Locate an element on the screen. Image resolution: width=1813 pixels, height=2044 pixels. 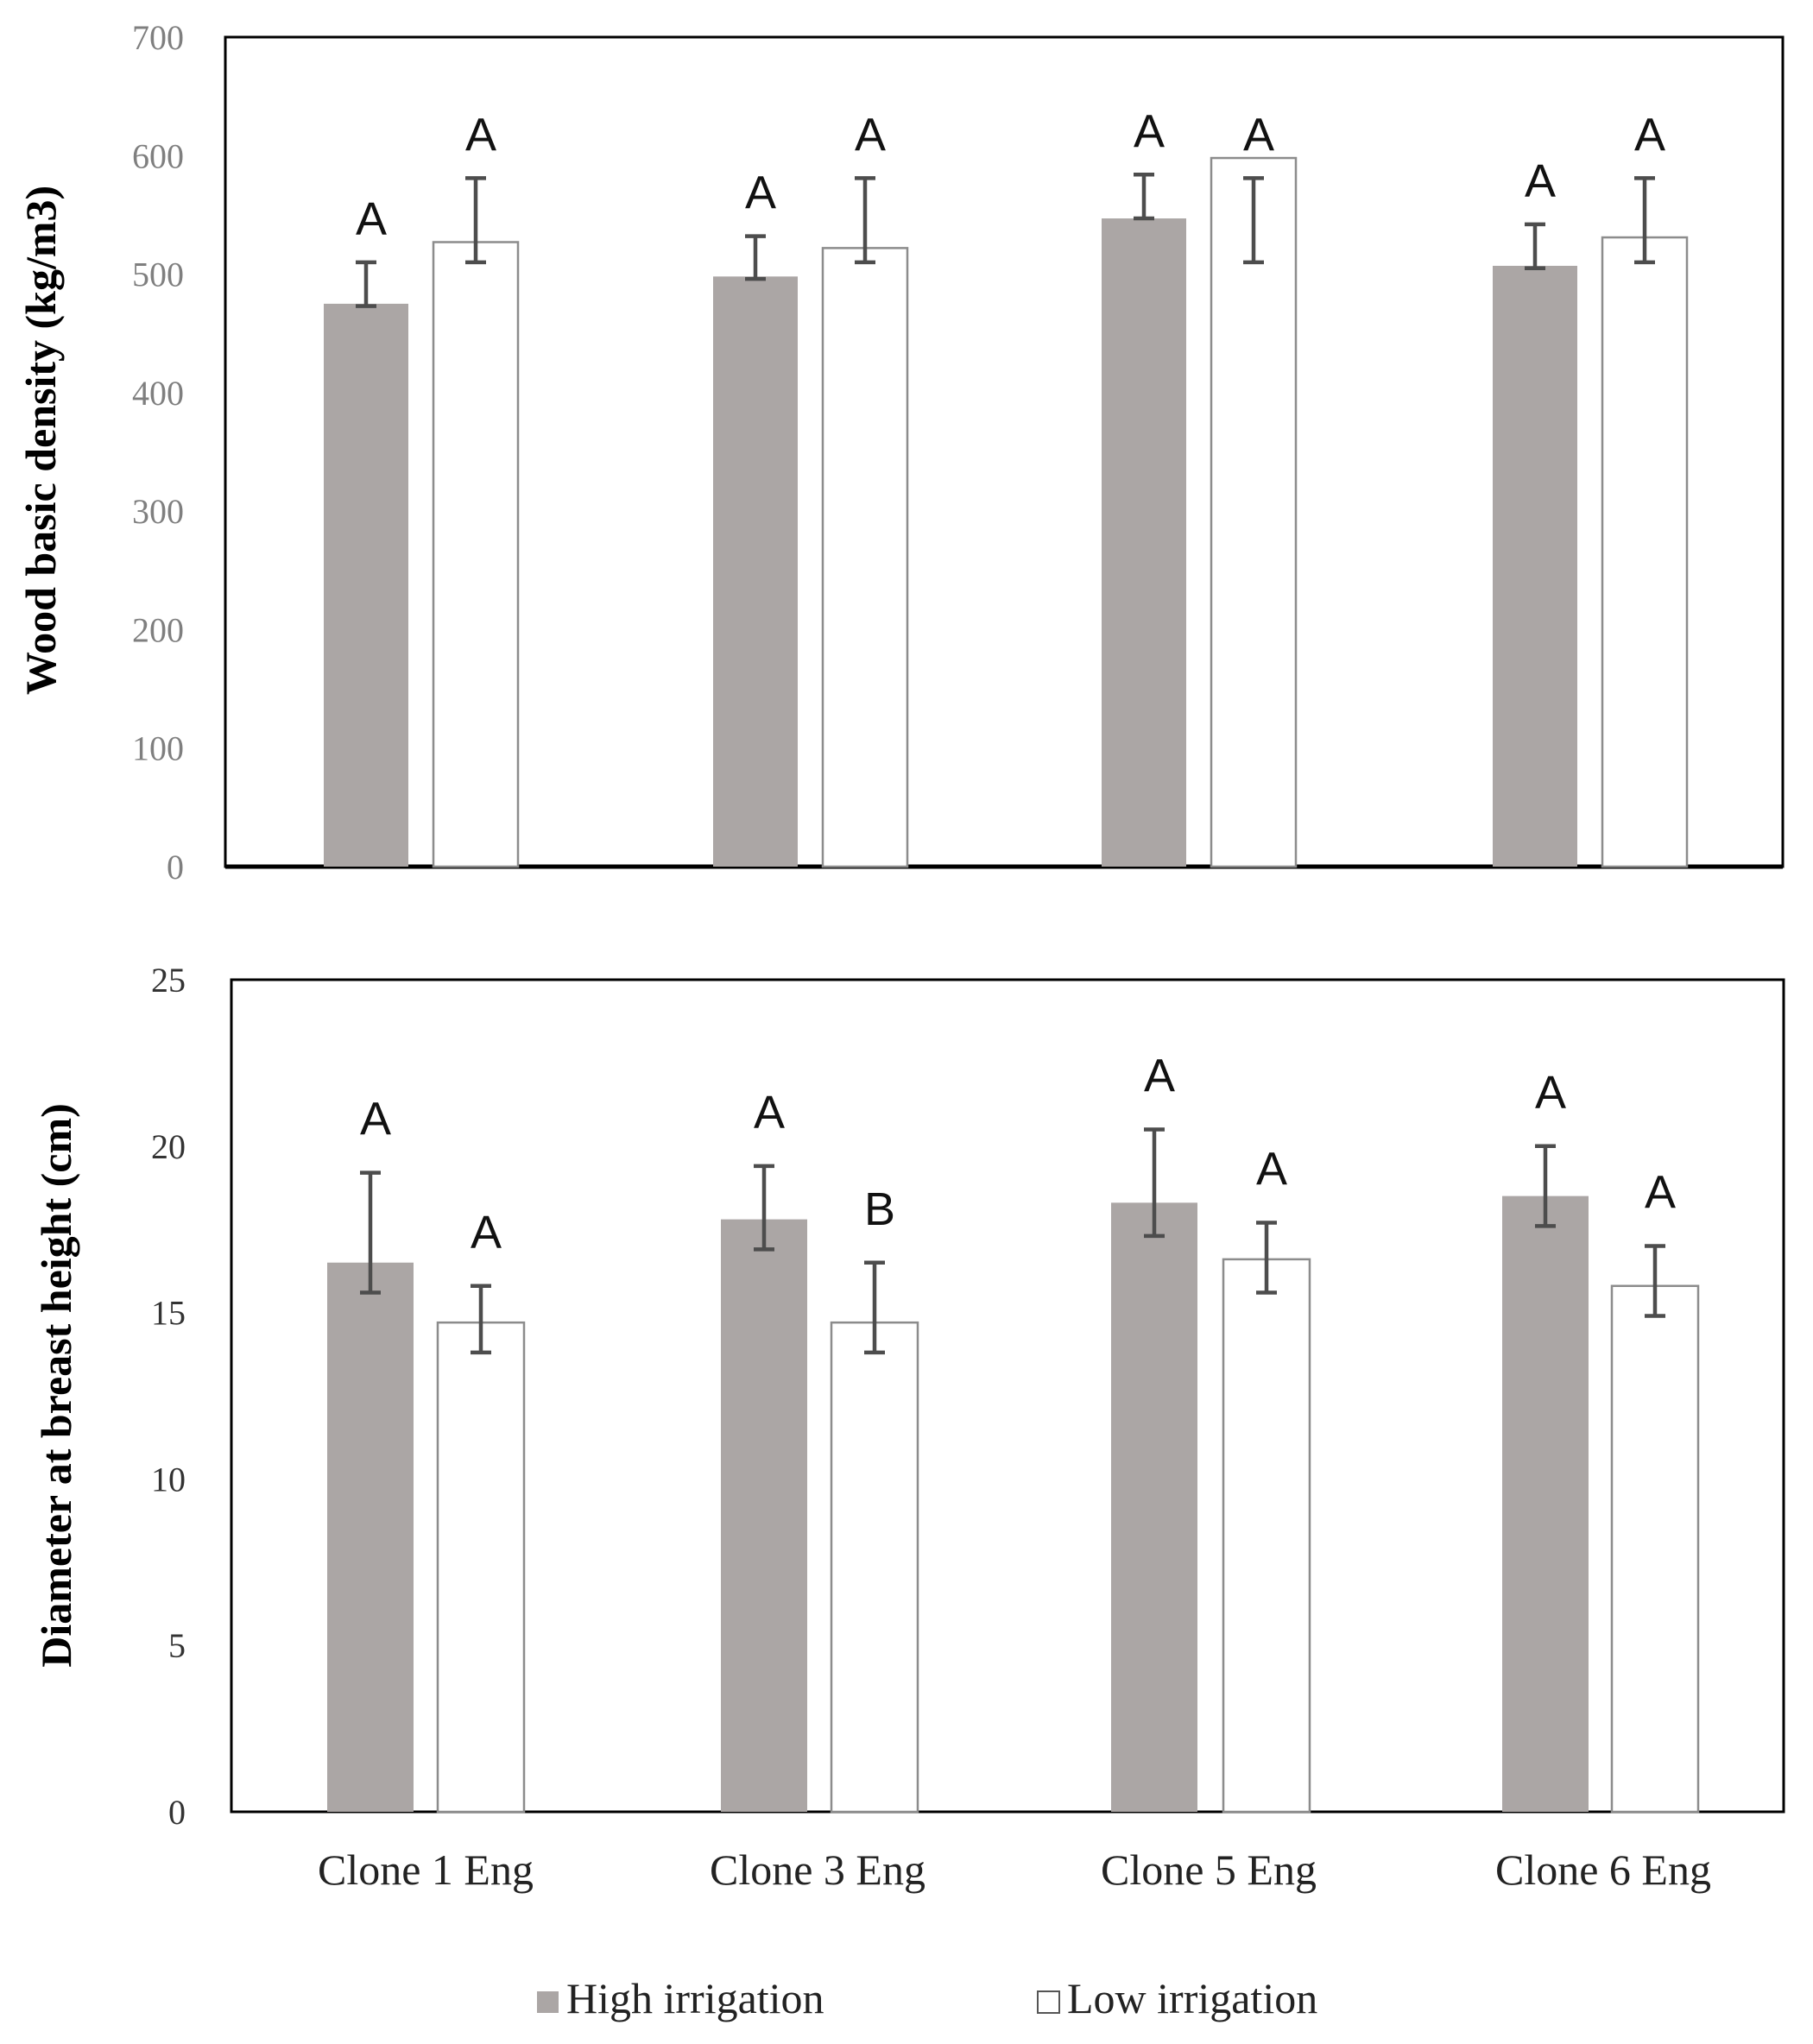
category-label: Clone 5 Eng is located at coordinates (1209, 1869).